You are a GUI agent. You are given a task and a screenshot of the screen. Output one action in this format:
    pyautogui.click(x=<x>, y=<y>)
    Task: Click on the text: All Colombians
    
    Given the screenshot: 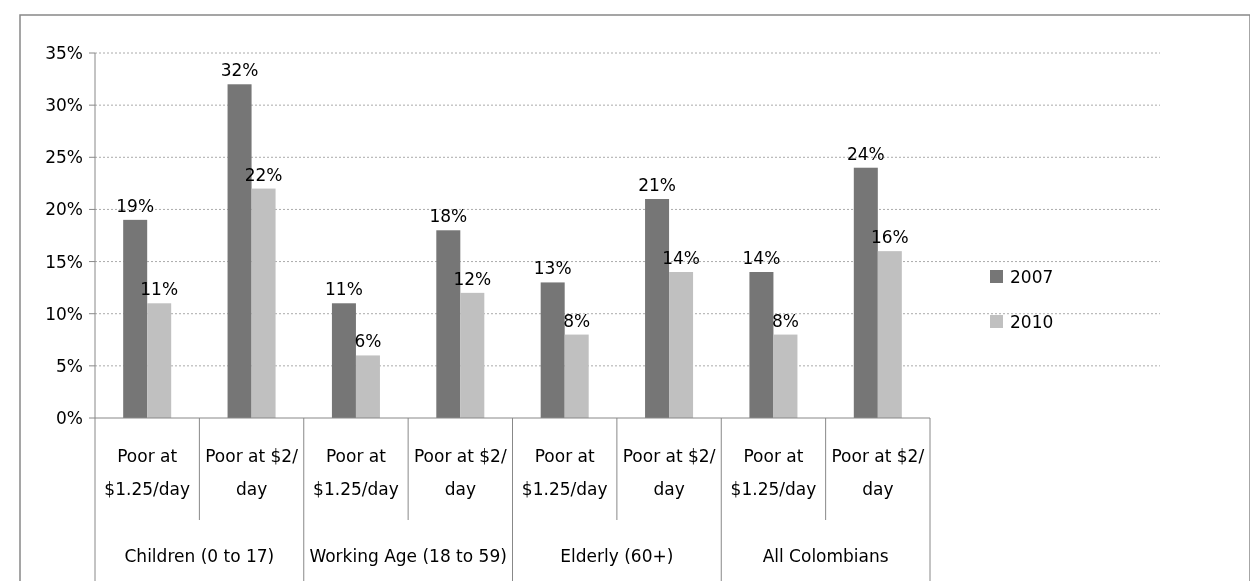 What is the action you would take?
    pyautogui.click(x=825, y=556)
    